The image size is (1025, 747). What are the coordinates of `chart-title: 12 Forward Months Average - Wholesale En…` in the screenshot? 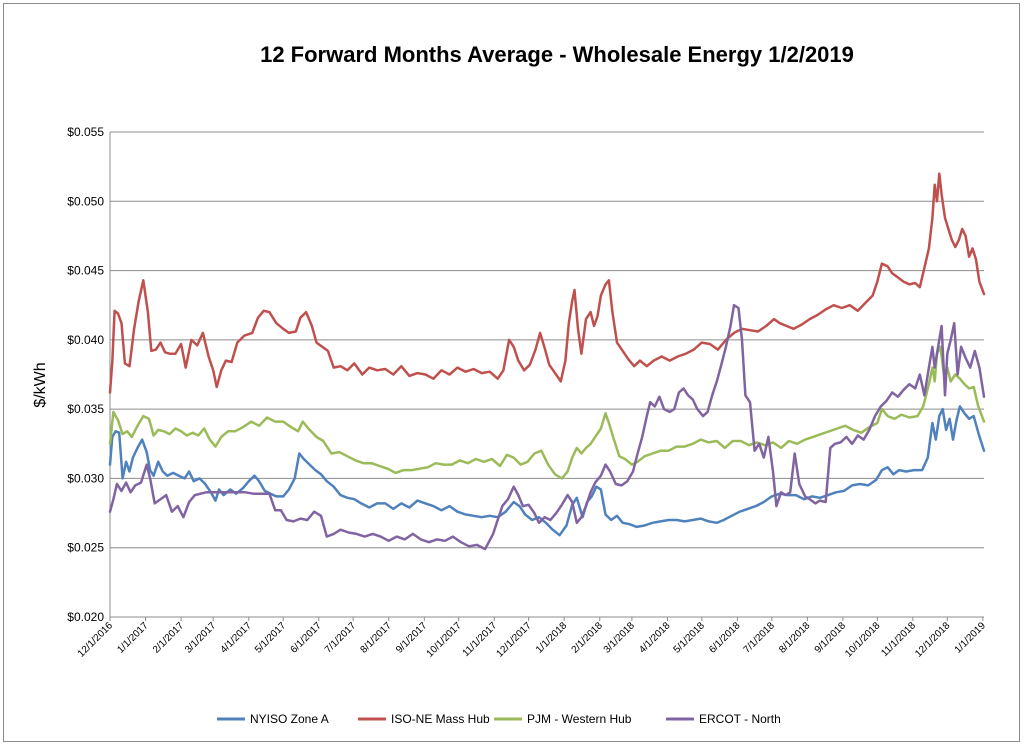 It's located at (557, 54).